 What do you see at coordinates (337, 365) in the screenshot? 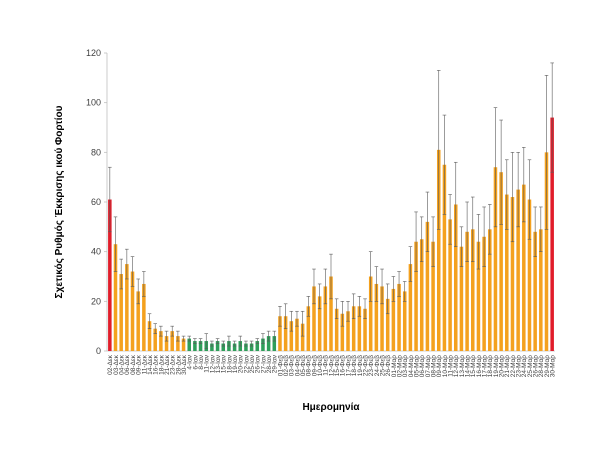
I see `x-tick-label: 15-Φεβ` at bounding box center [337, 365].